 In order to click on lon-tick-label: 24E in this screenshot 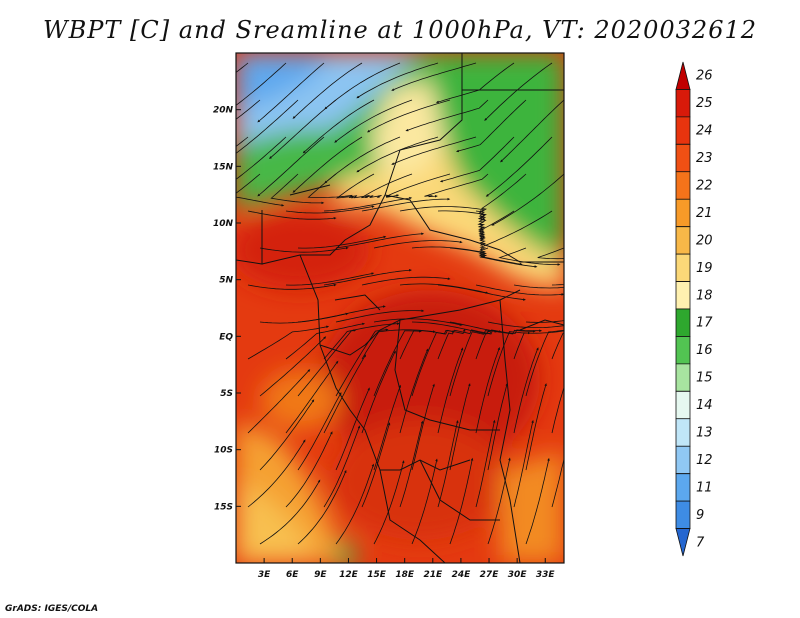, I will do `click(462, 575)`.